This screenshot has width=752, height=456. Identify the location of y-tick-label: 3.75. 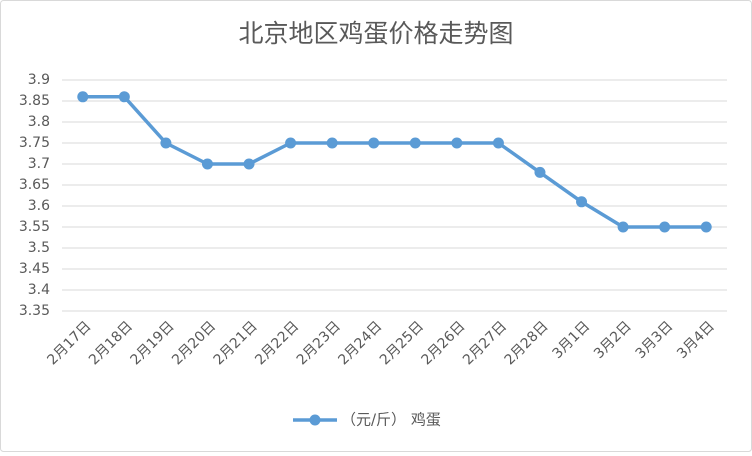
(34, 143).